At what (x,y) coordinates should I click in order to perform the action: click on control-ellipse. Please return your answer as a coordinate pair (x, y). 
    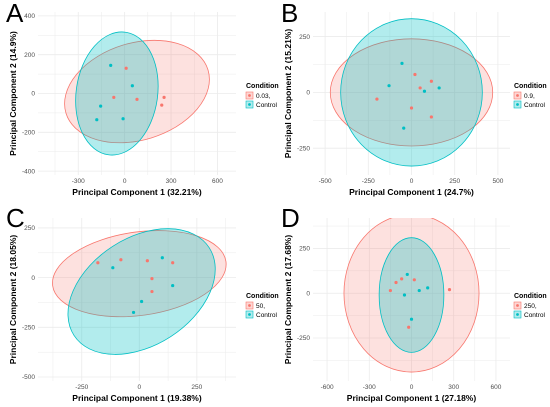
    Looking at the image, I should click on (117, 93).